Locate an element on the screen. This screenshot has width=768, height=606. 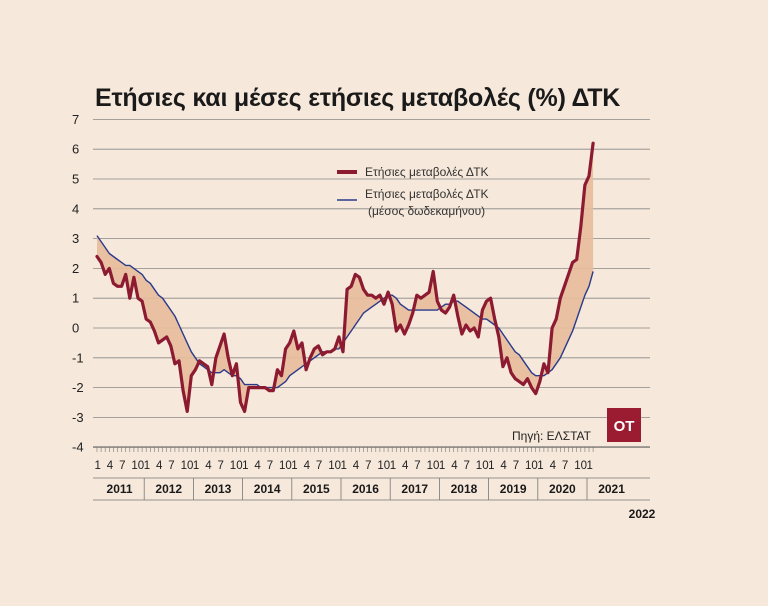
logo-text: ΟΤ is located at coordinates (624, 426).